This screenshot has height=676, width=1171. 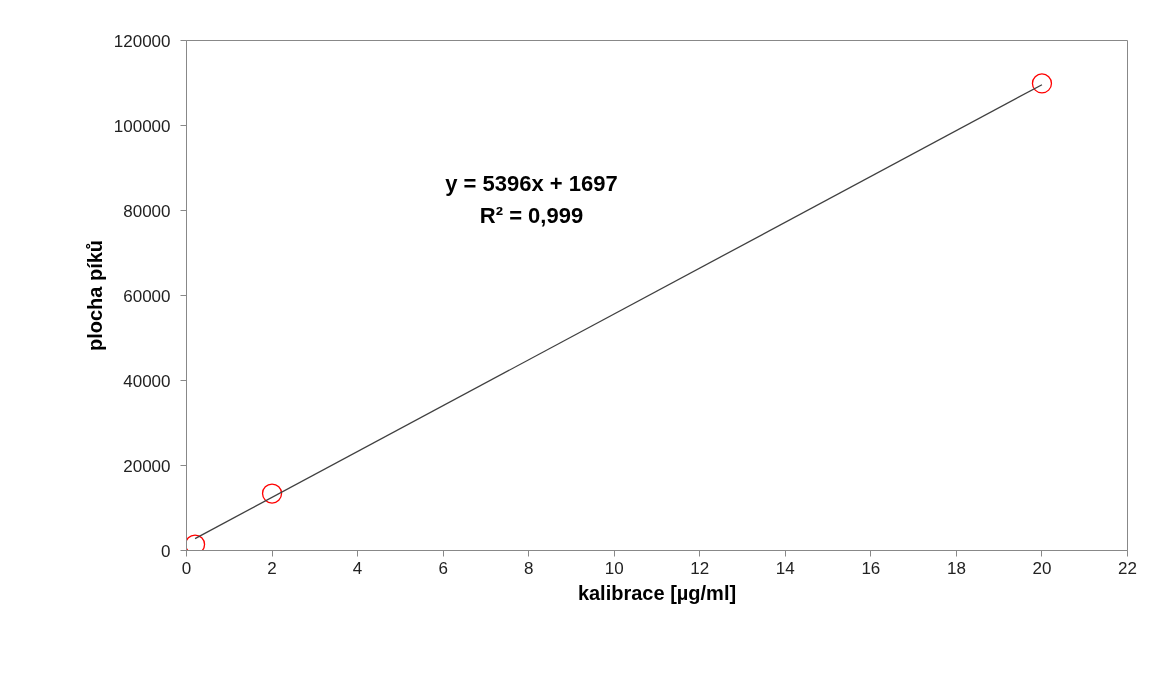 I want to click on y-tick-label: 20000, so click(x=147, y=466).